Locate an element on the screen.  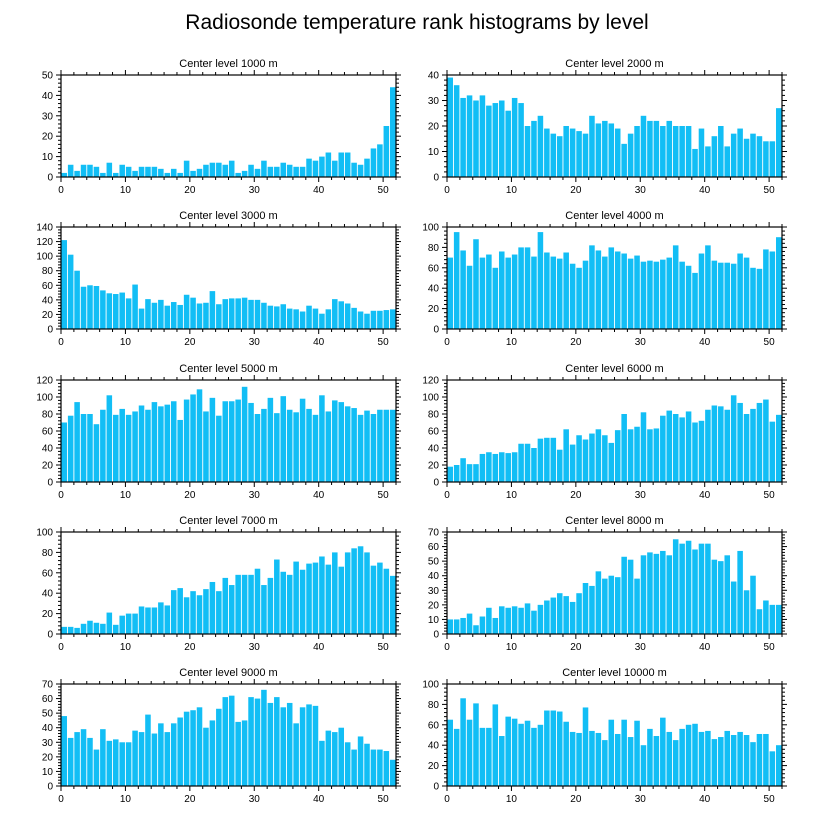
x-tick-label: 40 is located at coordinates (319, 190).